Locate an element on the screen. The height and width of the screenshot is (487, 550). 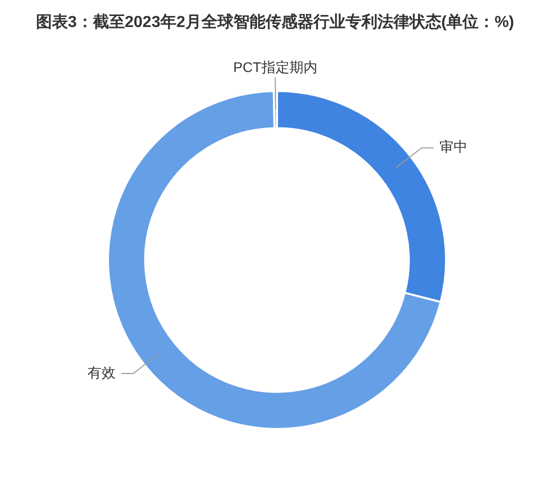
chart-title: 图表3：截至2023年2月全球智能传感器行业专利法律状态(单位：%) is located at coordinates (275, 22).